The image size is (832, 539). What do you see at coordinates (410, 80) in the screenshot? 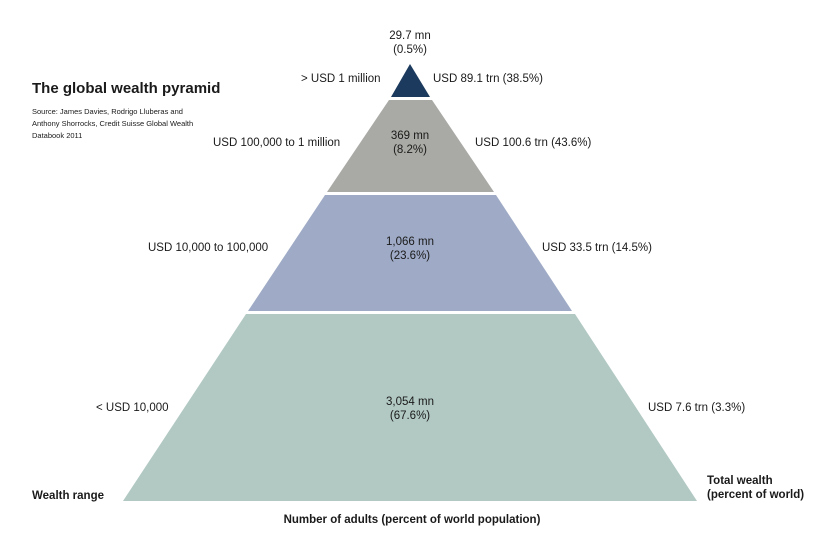
I see `tier-top` at bounding box center [410, 80].